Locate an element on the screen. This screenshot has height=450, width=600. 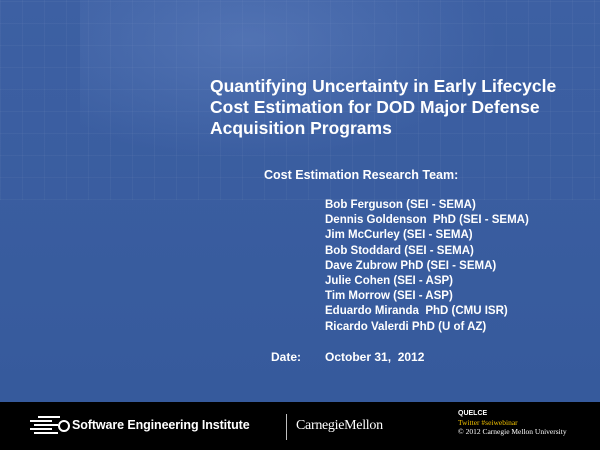
cmu-logo-text: CarnegieMellon is located at coordinates (339, 425).